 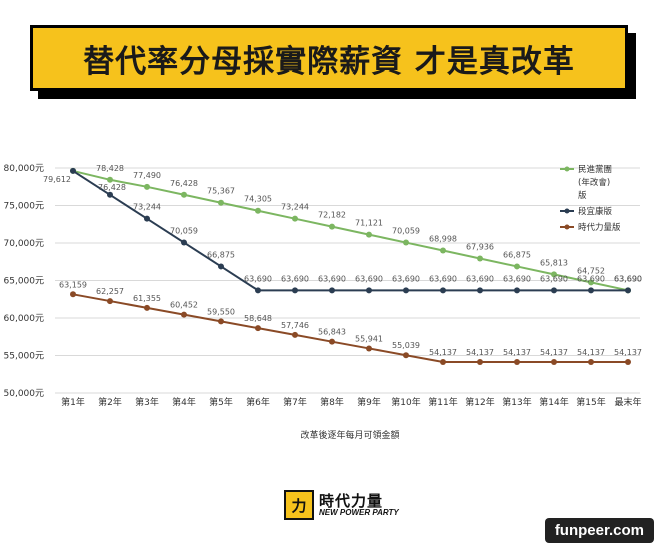 What do you see at coordinates (221, 402) in the screenshot?
I see `x-tick-label: 第5年` at bounding box center [221, 402].